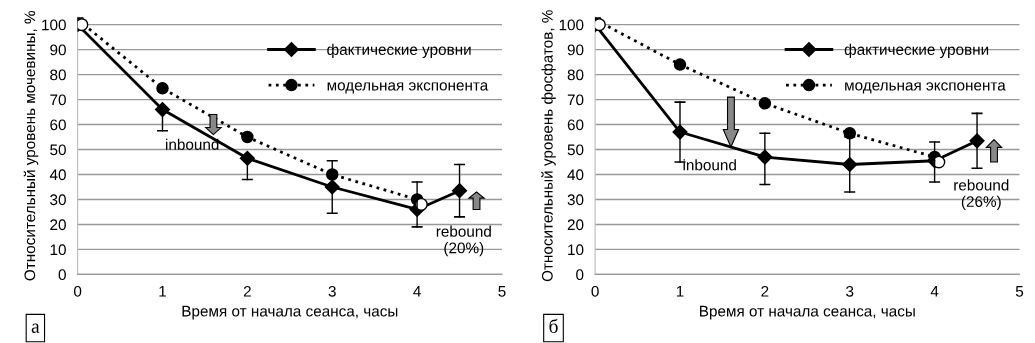  Describe the element at coordinates (463, 241) in the screenshot. I see `annotation: rebound (20%)` at that location.